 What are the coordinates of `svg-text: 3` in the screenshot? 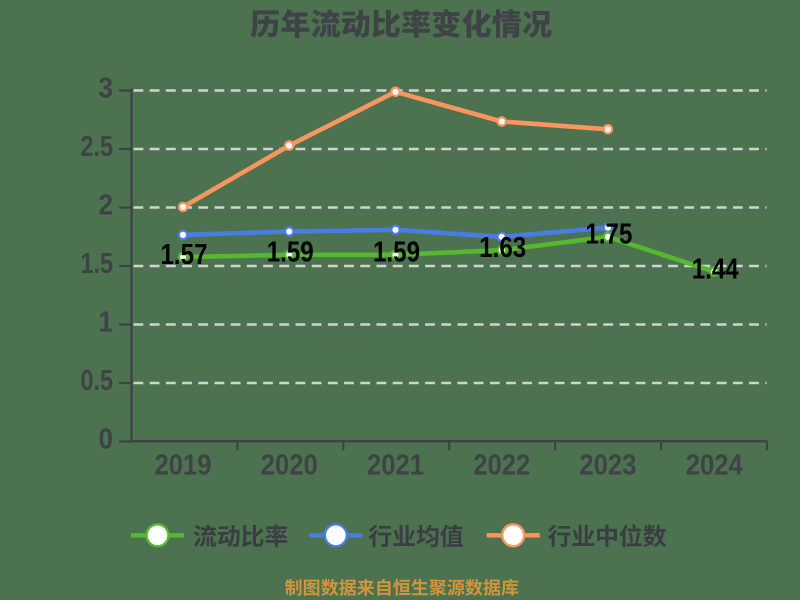 It's located at (106, 89).